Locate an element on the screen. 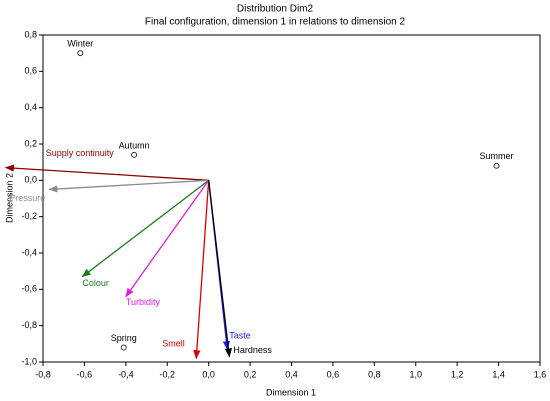 The width and height of the screenshot is (550, 401). x-tick-label: 1,0 is located at coordinates (415, 374).